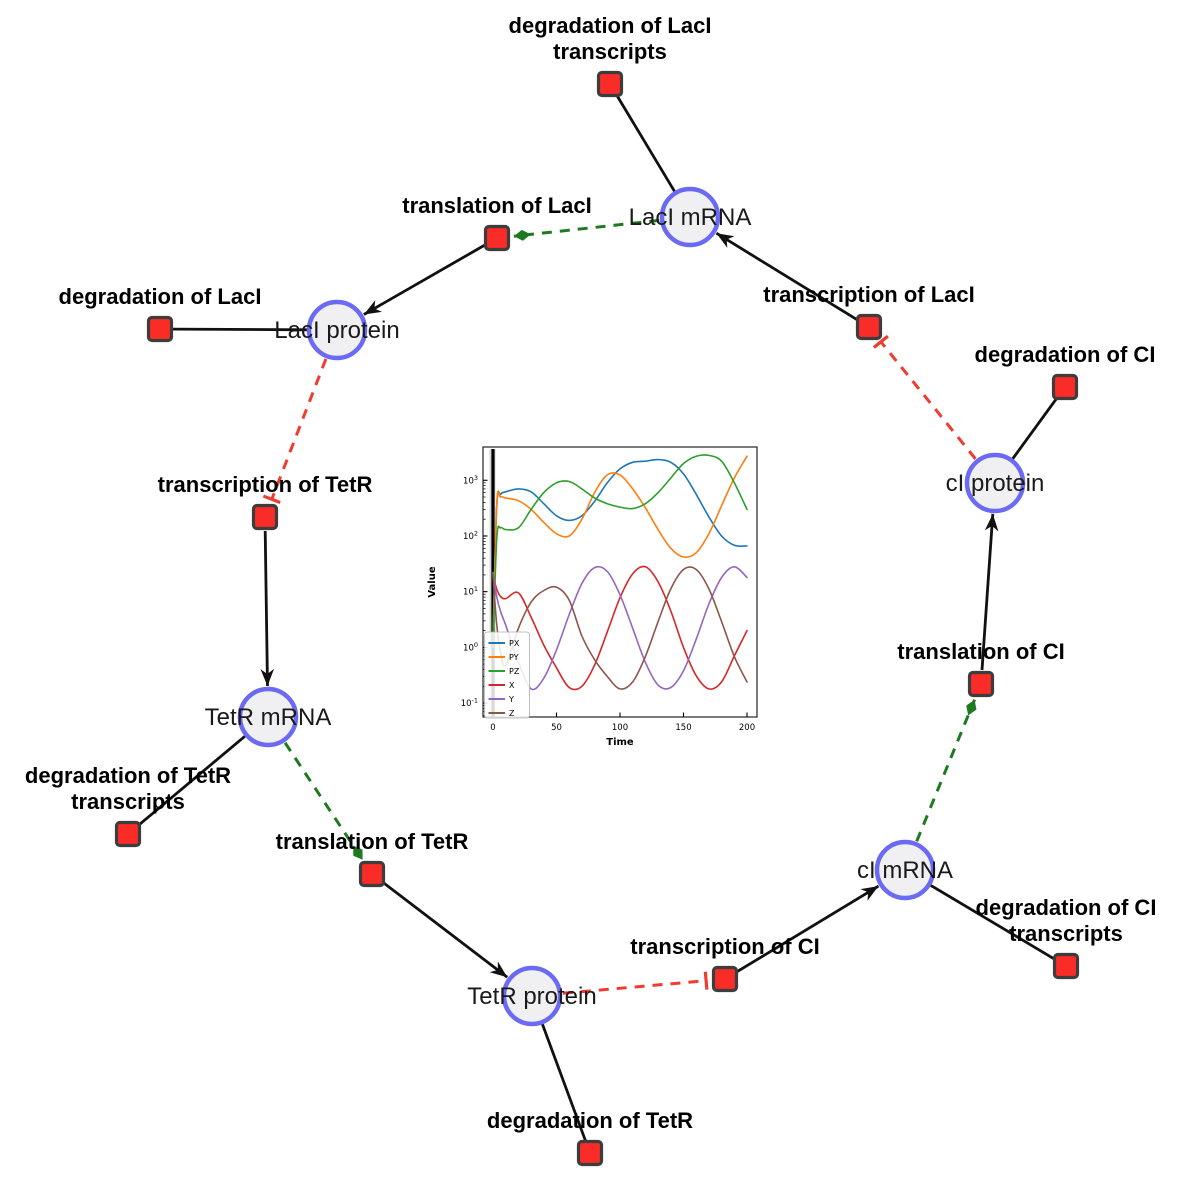 Image resolution: width=1189 pixels, height=1200 pixels. I want to click on reaction-label-degradation-ci: degradation of CI, so click(1065, 354).